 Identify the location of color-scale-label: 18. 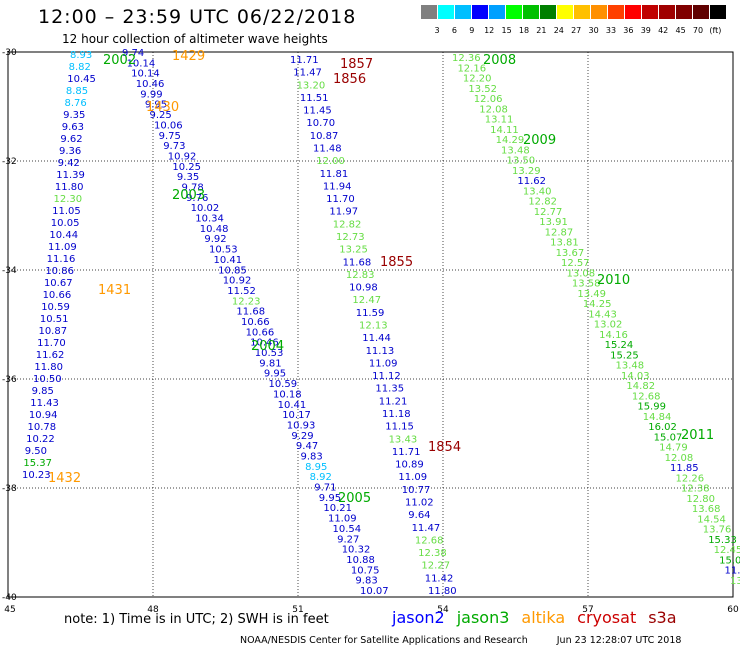
(524, 30).